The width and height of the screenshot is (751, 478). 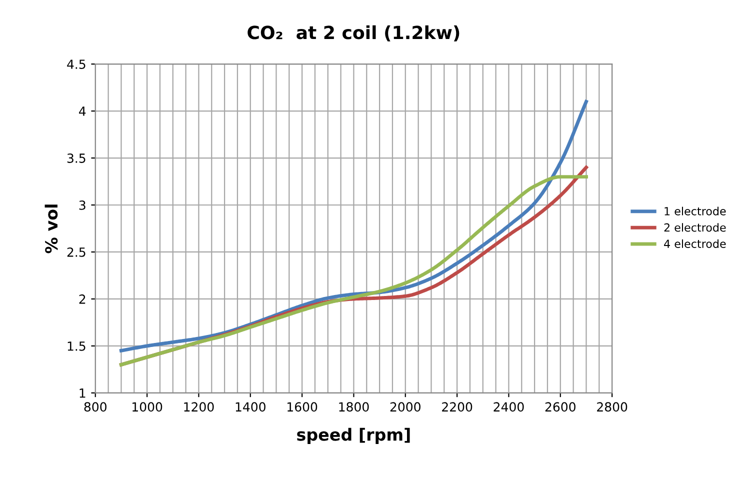 What do you see at coordinates (82, 299) in the screenshot?
I see `y-tick-label: 2` at bounding box center [82, 299].